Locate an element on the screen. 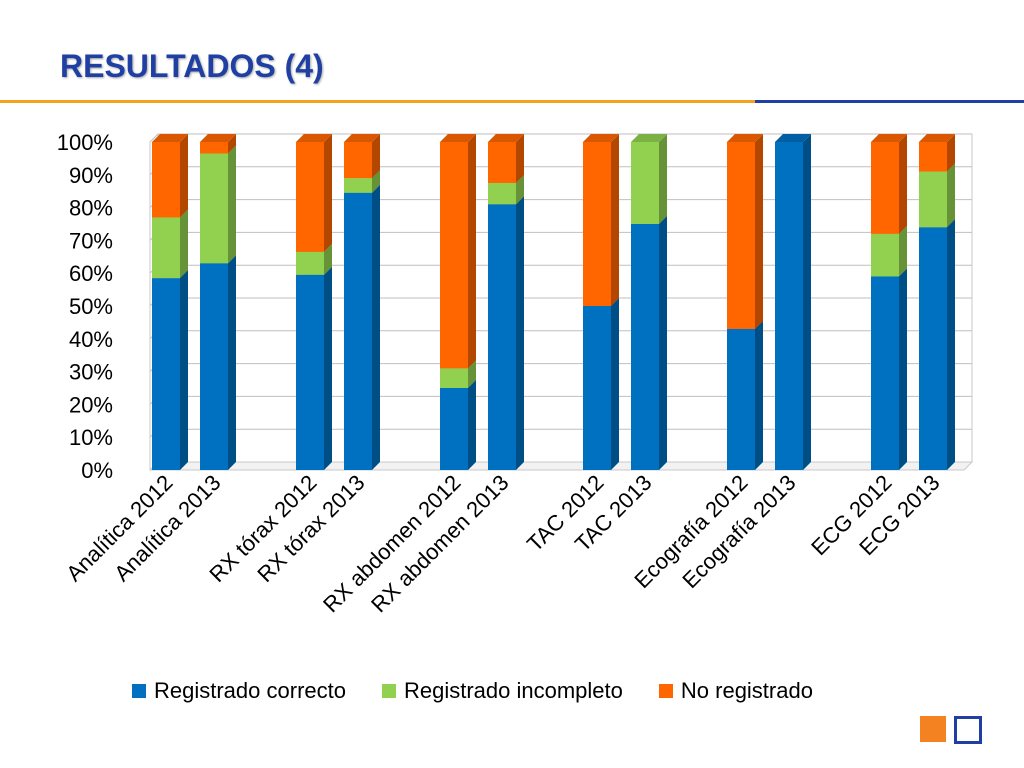 This screenshot has width=1024, height=768. y-tick-label: 10% is located at coordinates (91, 437).